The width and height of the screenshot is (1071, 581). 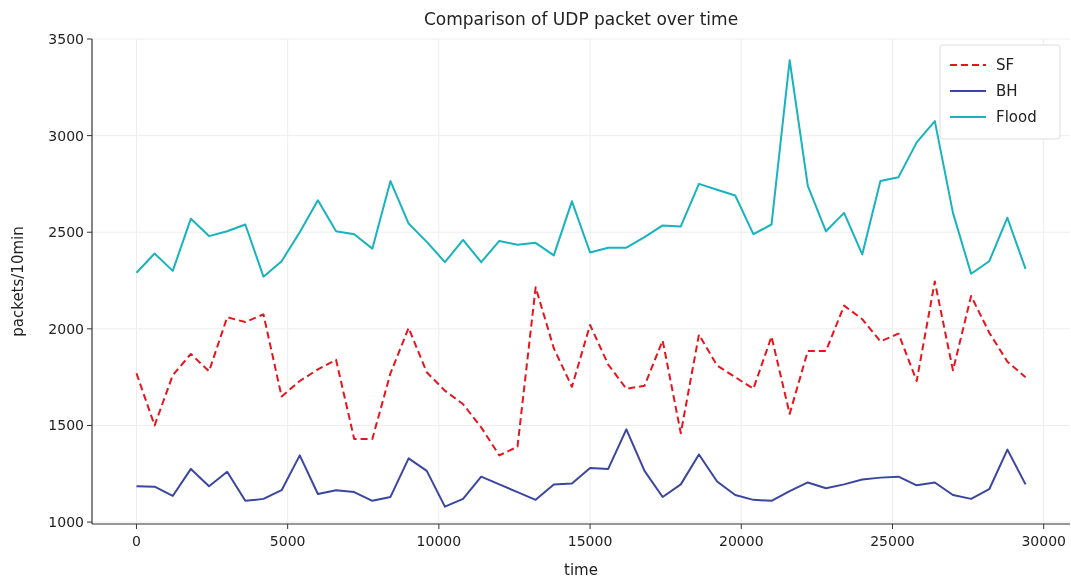 I want to click on x-tick-label: 5000, so click(x=287, y=541).